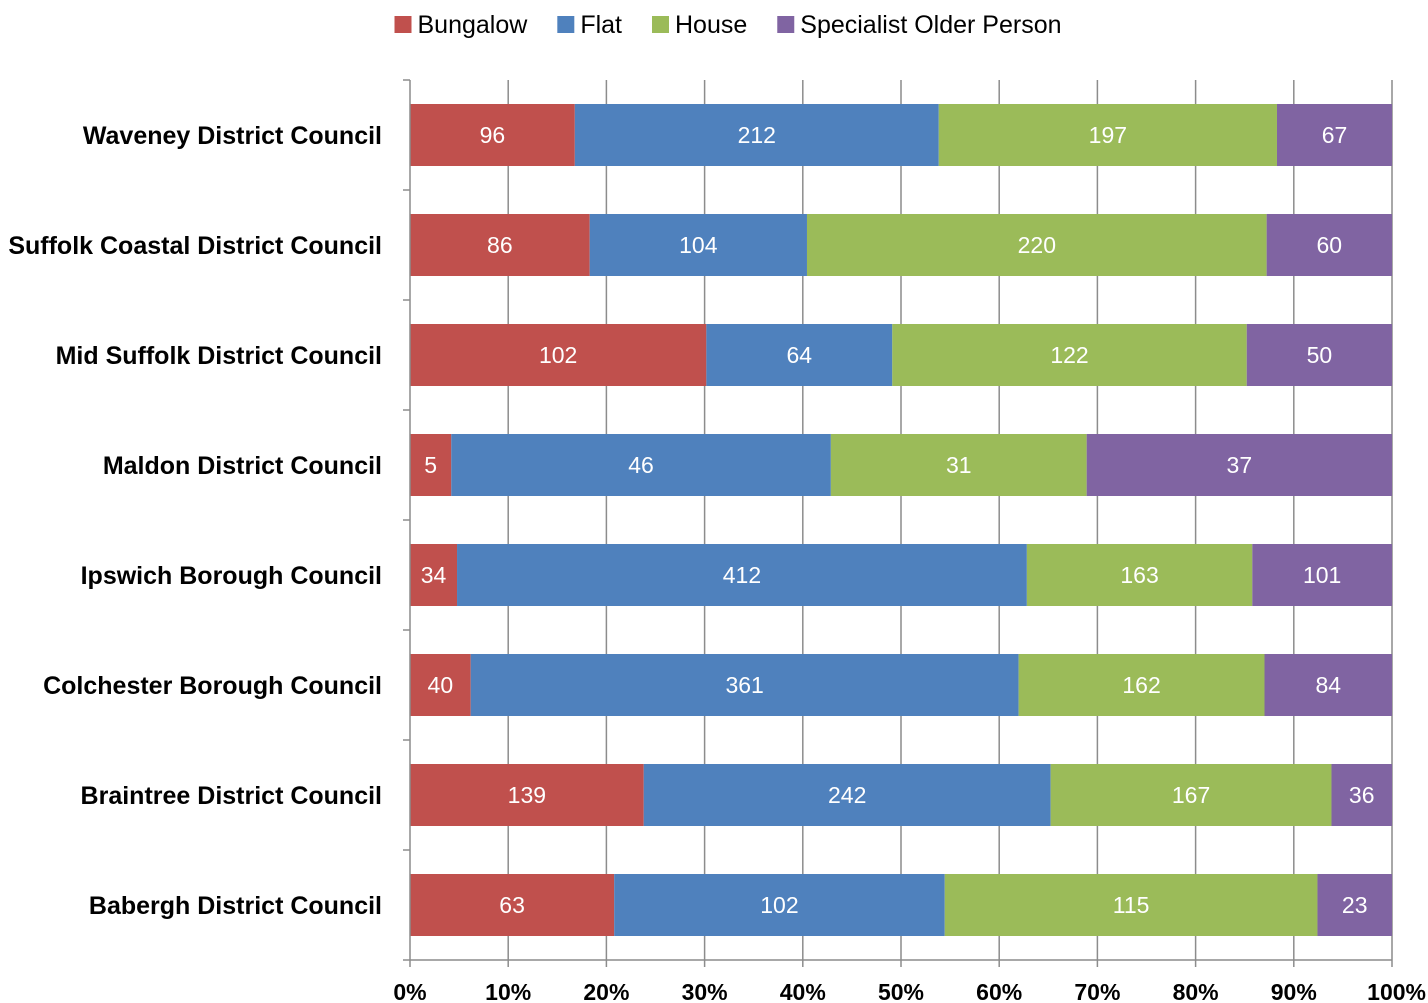 Image resolution: width=1428 pixels, height=1003 pixels. What do you see at coordinates (601, 25) in the screenshot?
I see `legend-label: Flat` at bounding box center [601, 25].